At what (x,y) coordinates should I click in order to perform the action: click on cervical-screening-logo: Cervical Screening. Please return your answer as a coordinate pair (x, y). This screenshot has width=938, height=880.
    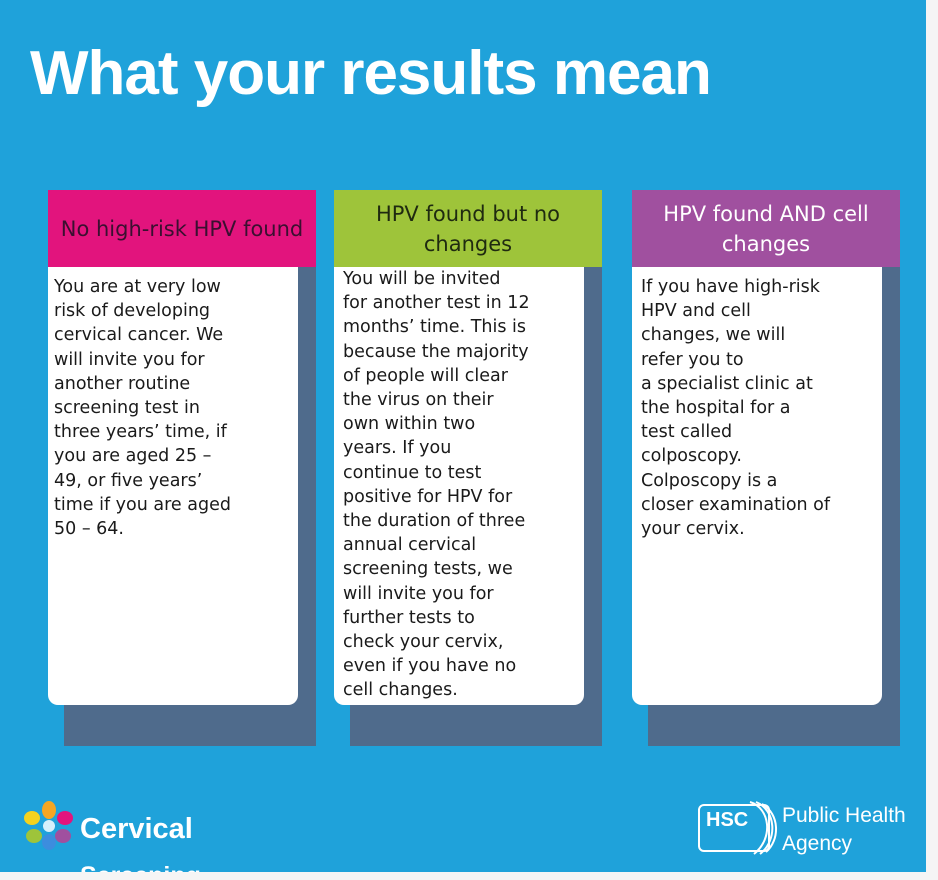
    Looking at the image, I should click on (120, 834).